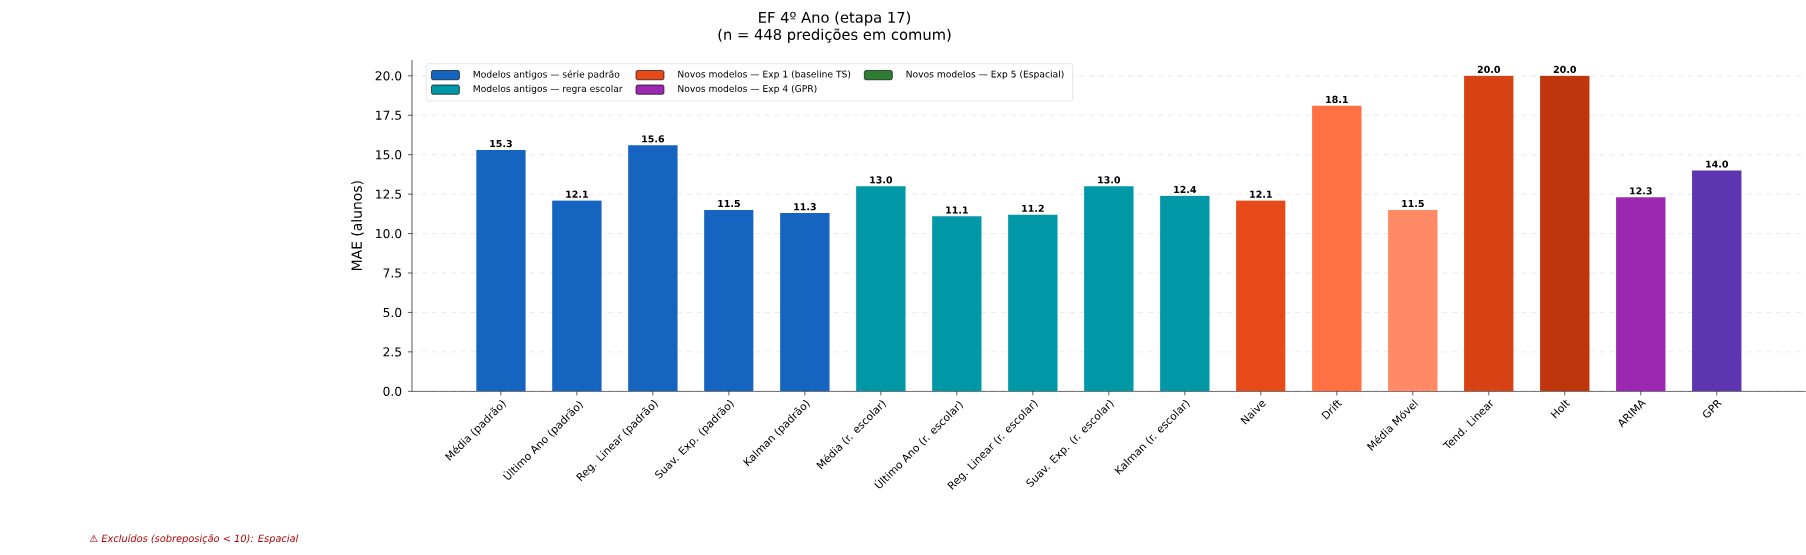  I want to click on y-tick-label: 17.5, so click(389, 115).